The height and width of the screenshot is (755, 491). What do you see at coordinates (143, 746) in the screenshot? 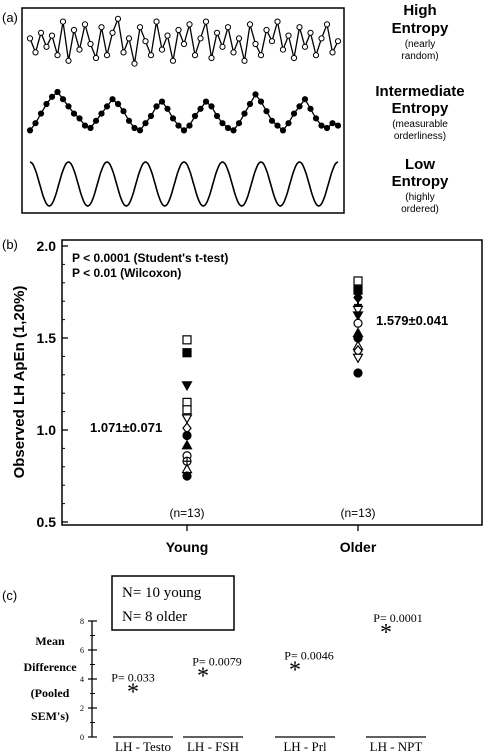
I see `panel-c-category-label: LH - Testo` at bounding box center [143, 746].